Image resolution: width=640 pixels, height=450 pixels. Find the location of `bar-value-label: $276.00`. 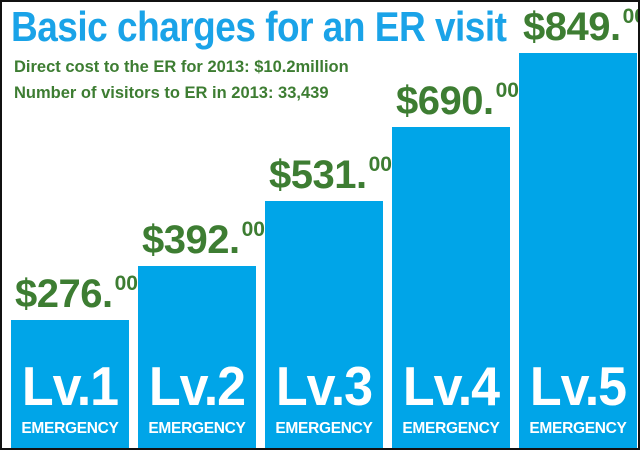

bar-value-label: $276.00 is located at coordinates (76, 294).